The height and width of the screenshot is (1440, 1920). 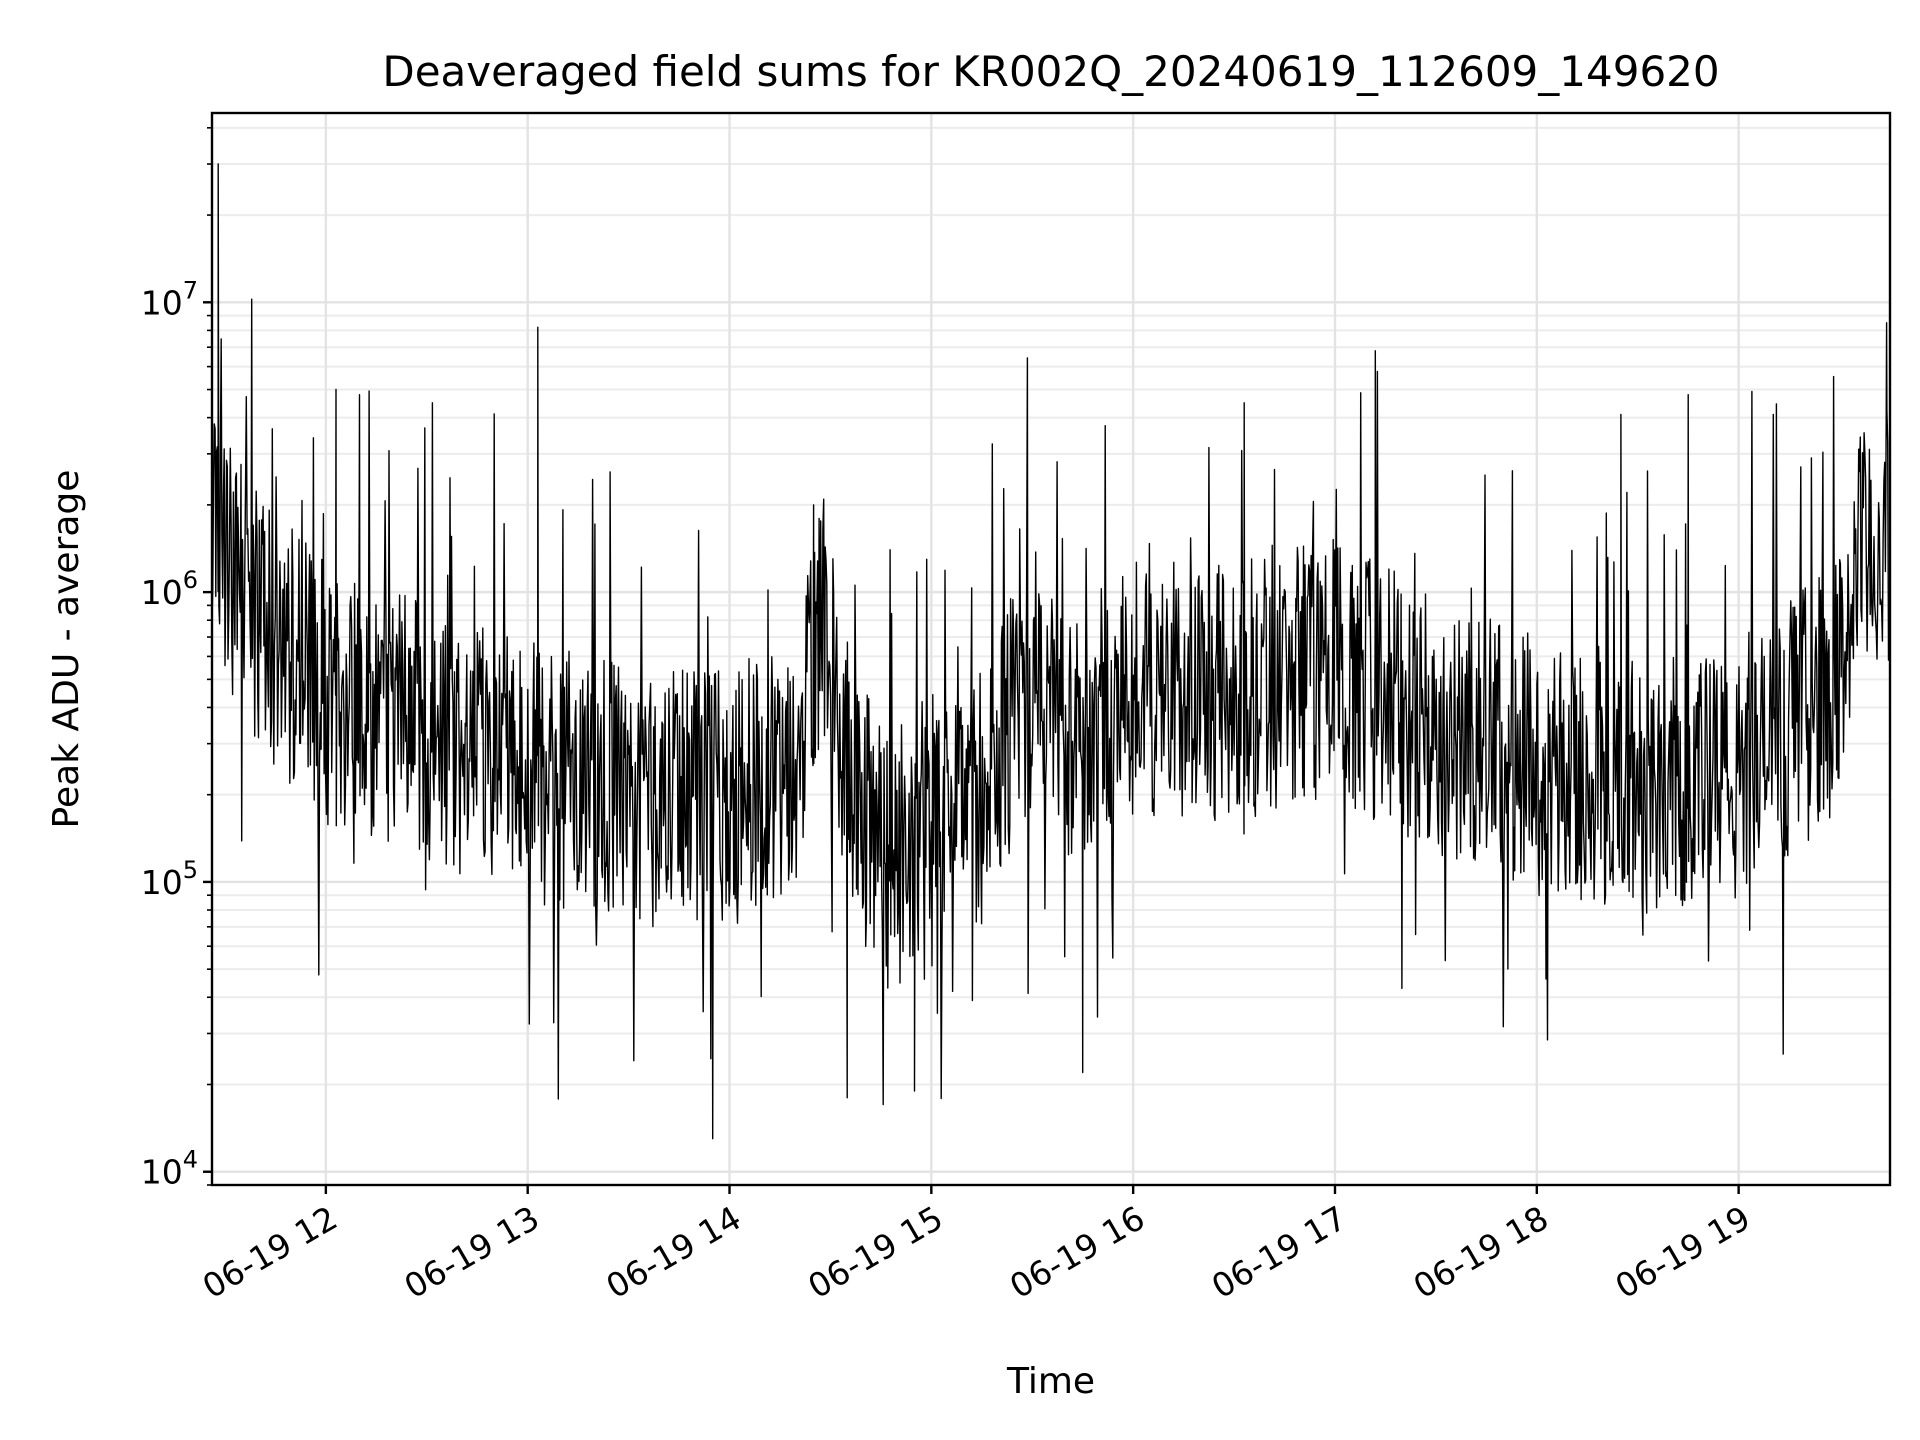 I want to click on x-tick-label: 06-19 18, so click(x=1481, y=1252).